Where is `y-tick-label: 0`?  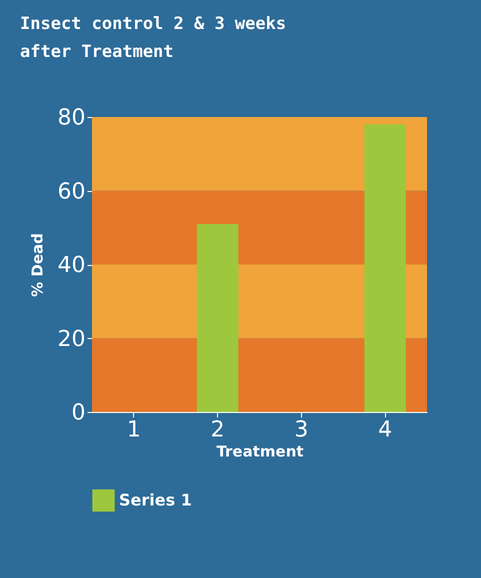
y-tick-label: 0 is located at coordinates (79, 413).